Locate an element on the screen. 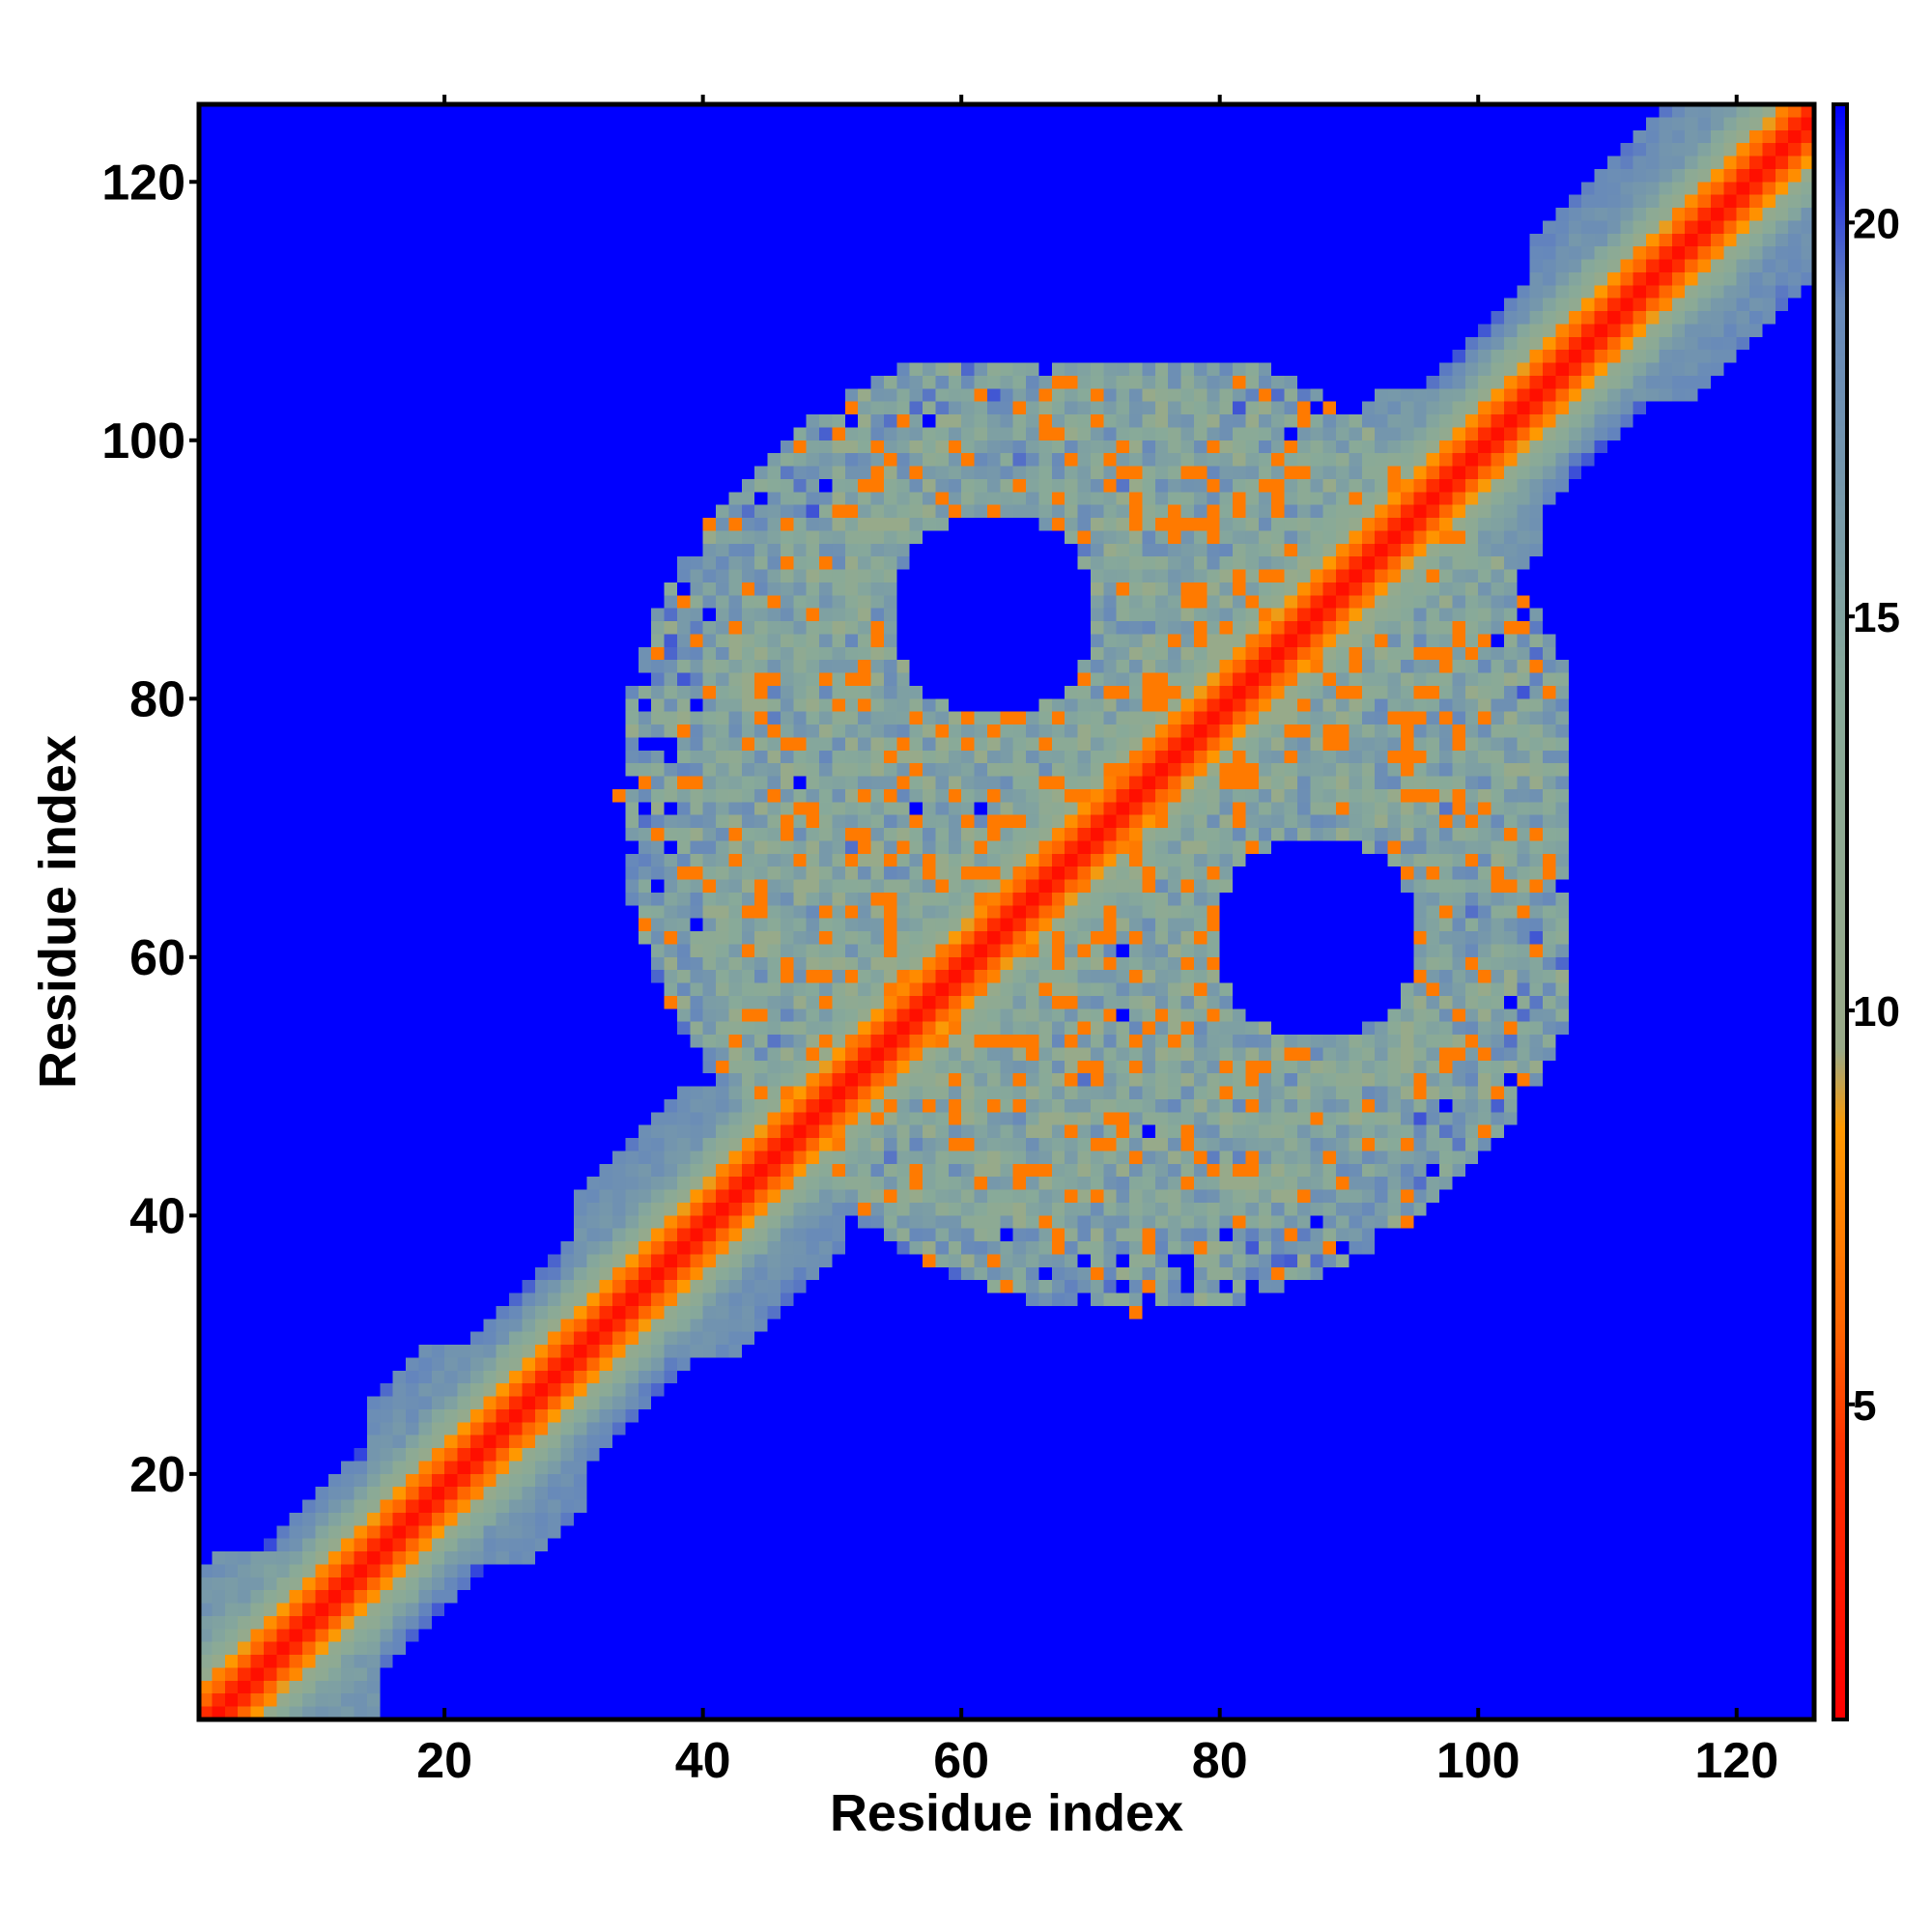 The height and width of the screenshot is (1932, 1932). colorbar-frame is located at coordinates (1840, 911).